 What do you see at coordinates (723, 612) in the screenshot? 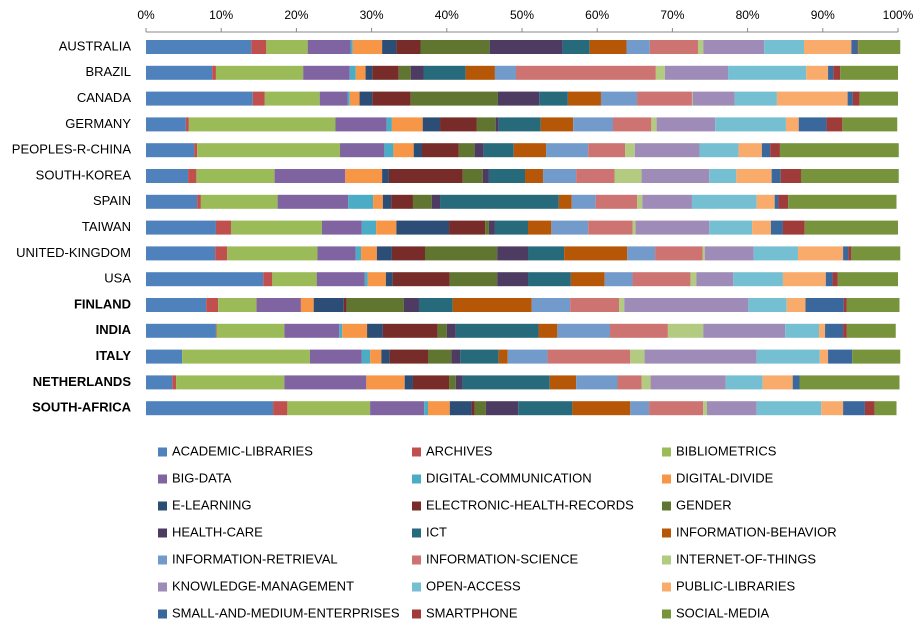
I see `legend-label: SOCIAL-MEDIA` at bounding box center [723, 612].